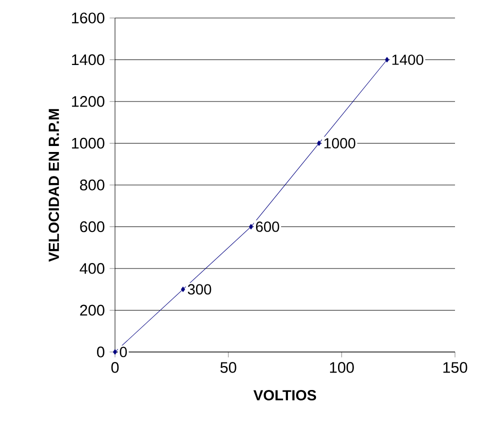 The image size is (478, 434). Describe the element at coordinates (115, 367) in the screenshot. I see `x-tick-label: 0` at that location.